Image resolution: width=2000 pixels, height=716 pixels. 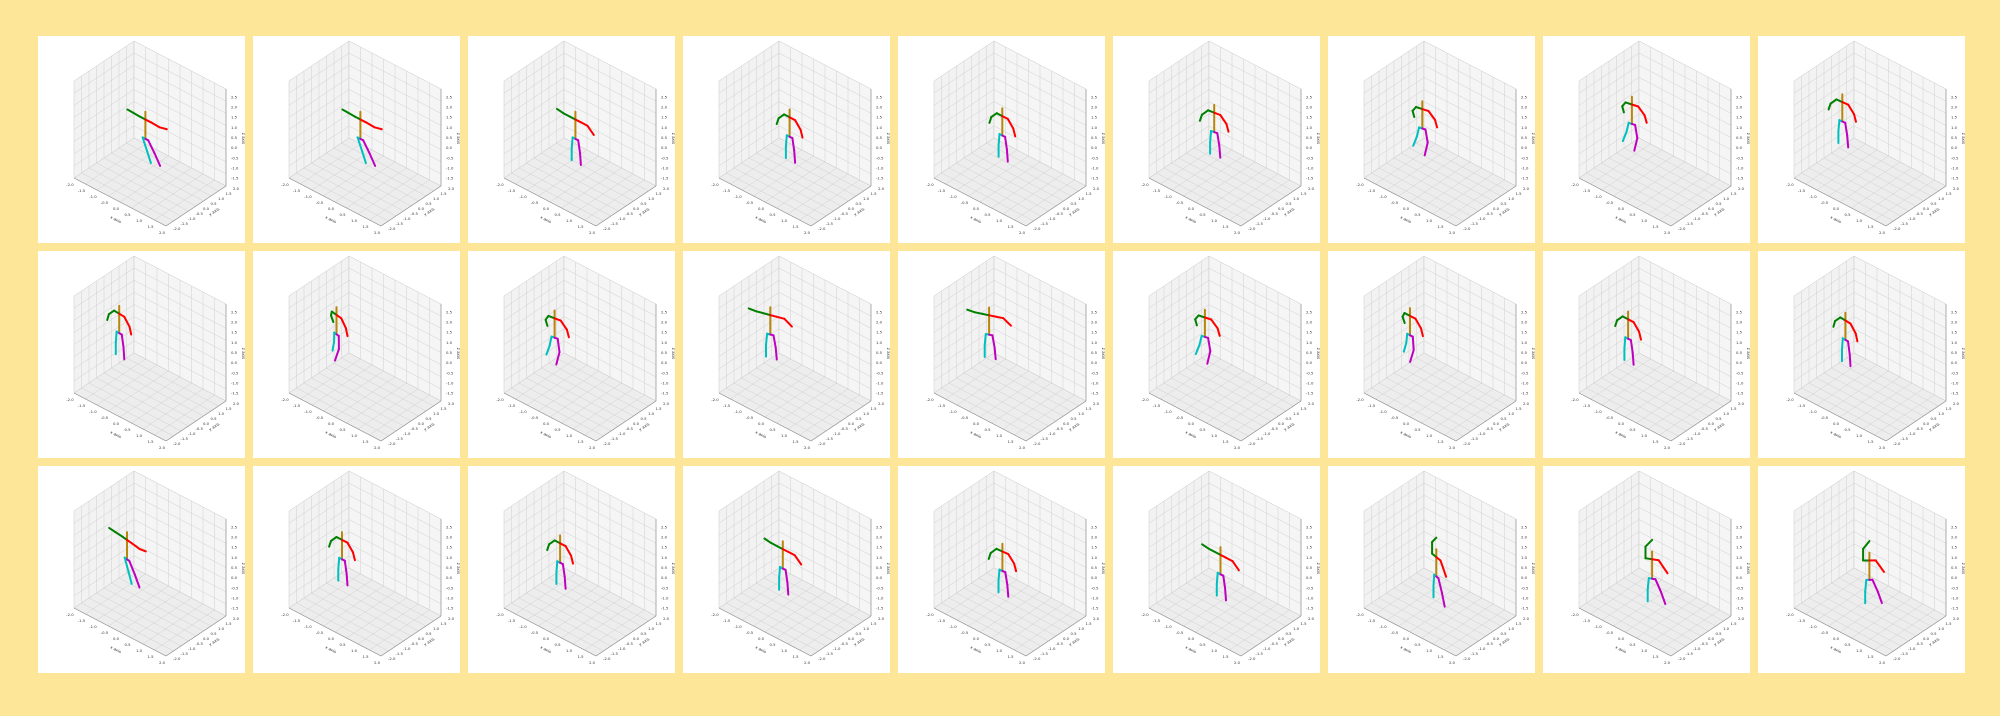 I want to click on y-tick-label: 1.5, so click(x=1304, y=408).